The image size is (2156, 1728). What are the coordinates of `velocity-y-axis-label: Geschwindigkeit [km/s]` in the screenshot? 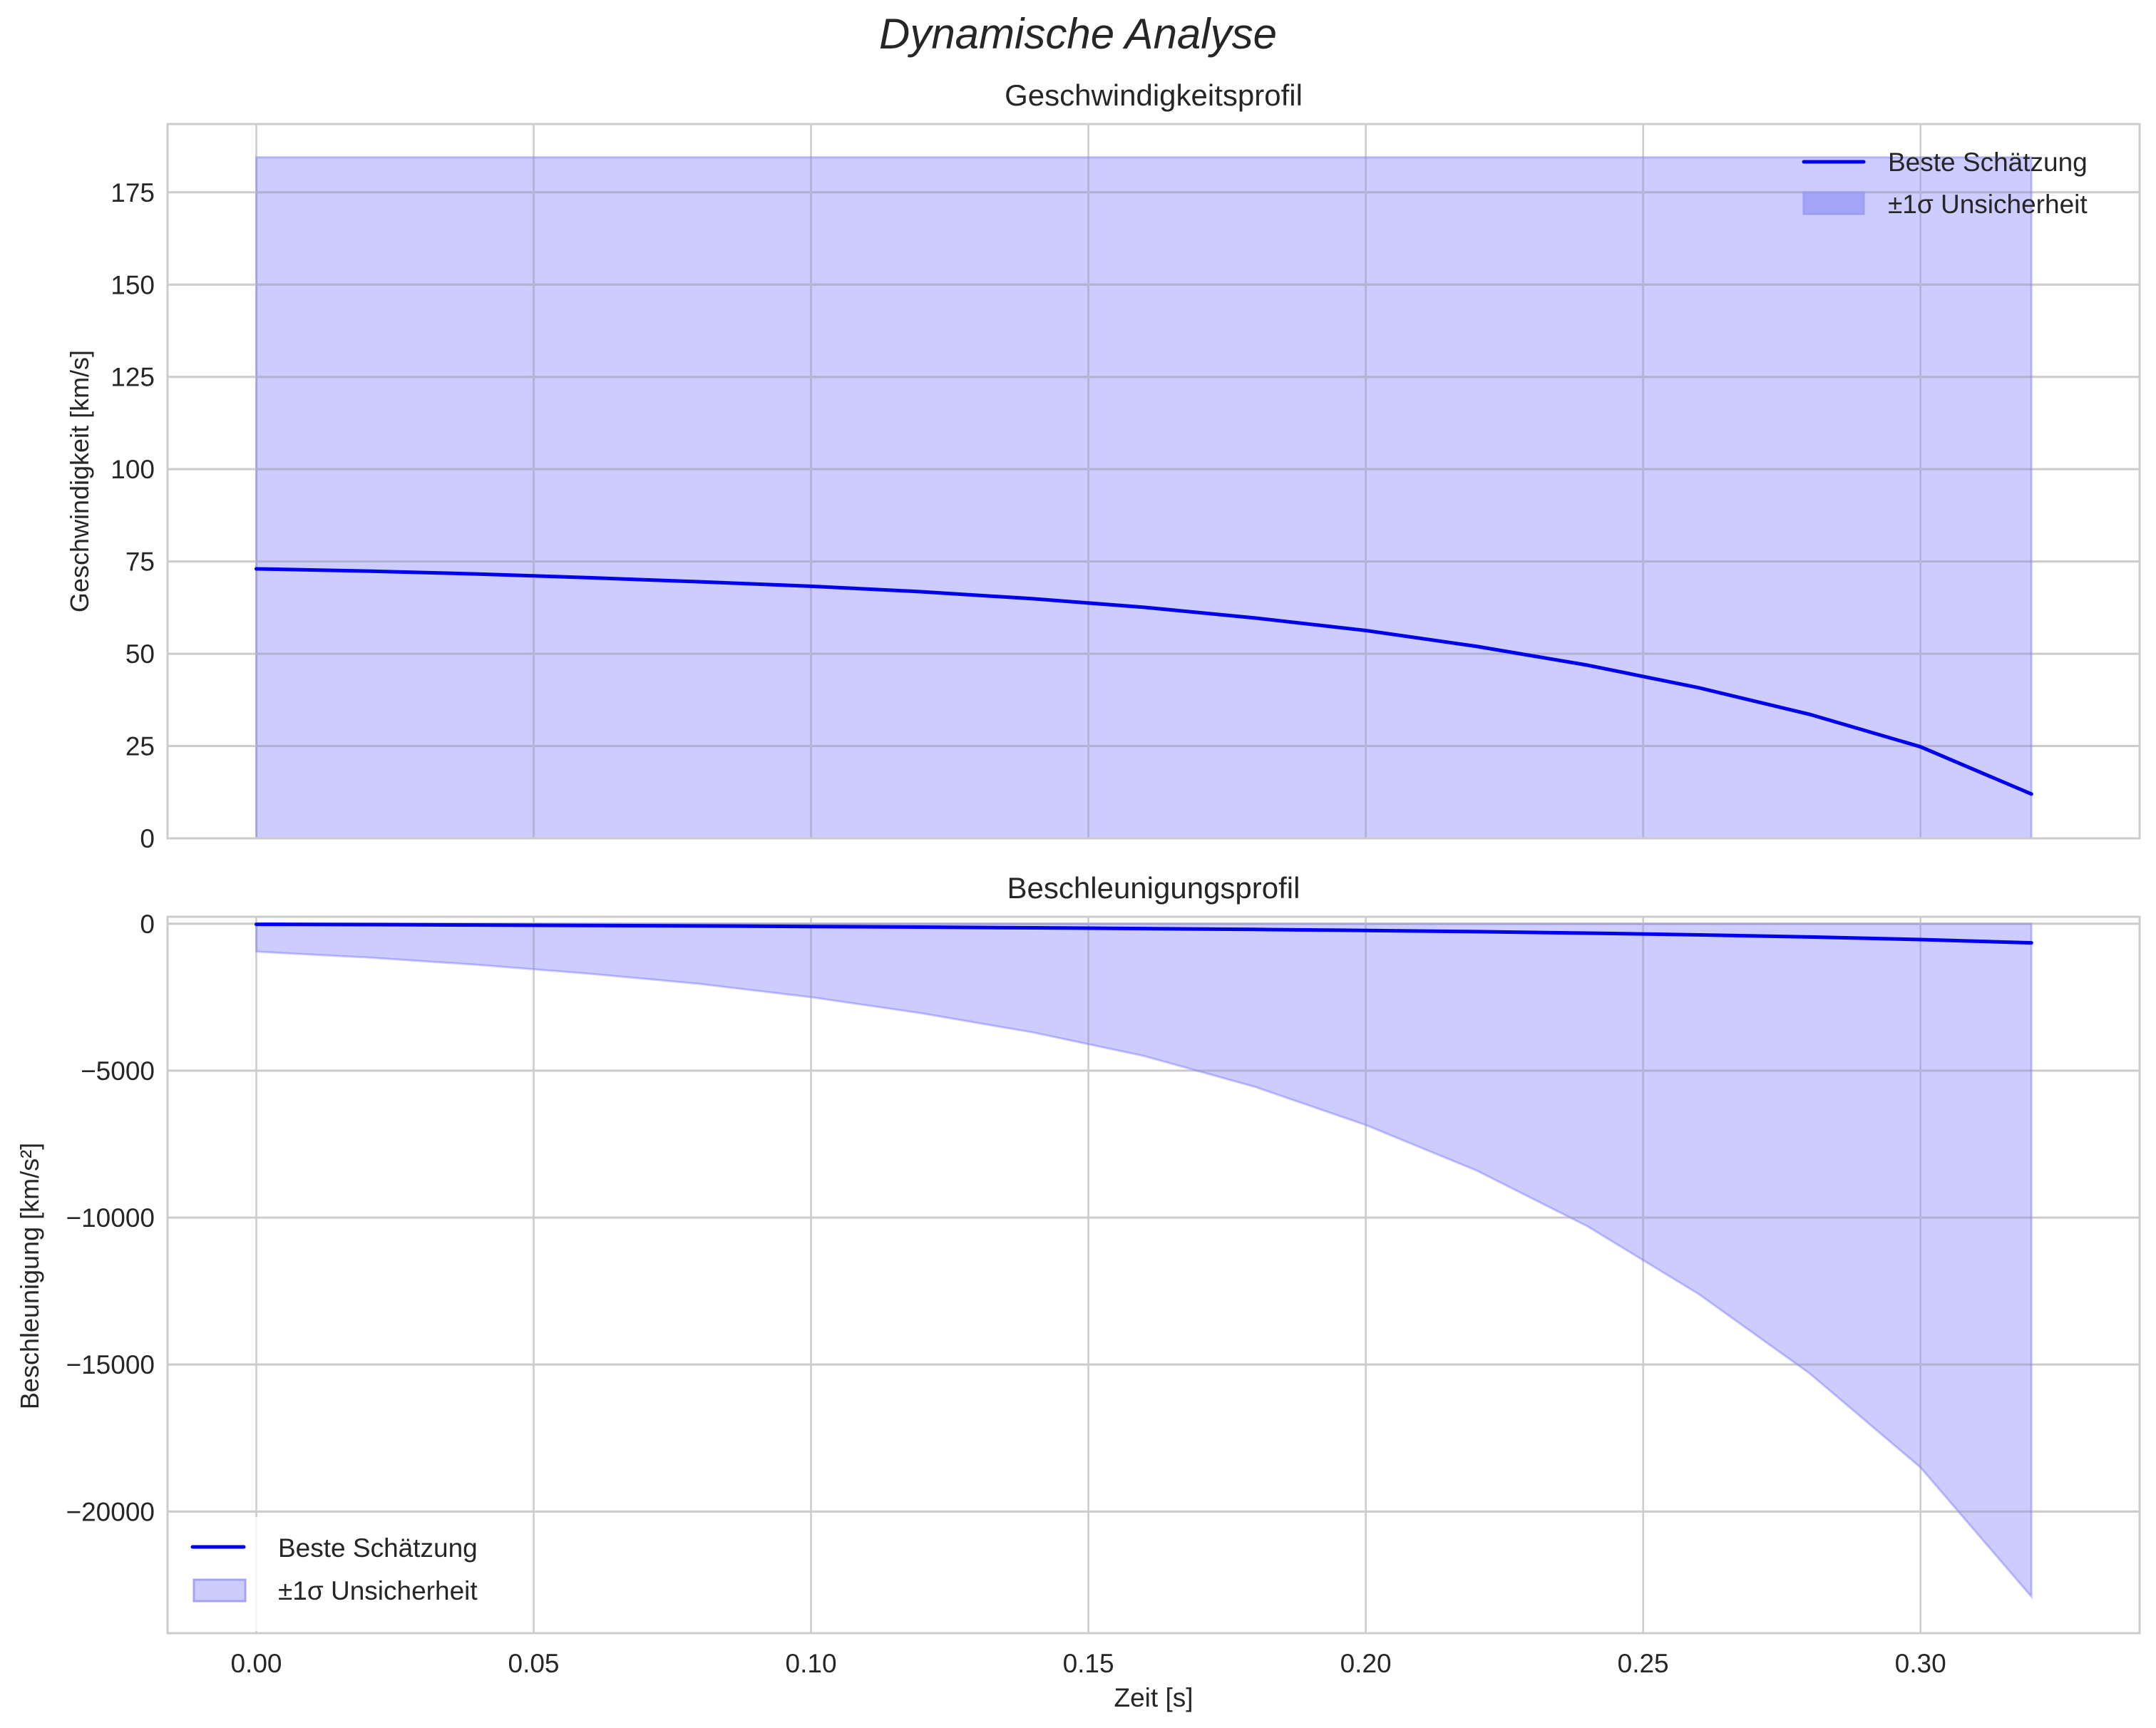 It's located at (79, 481).